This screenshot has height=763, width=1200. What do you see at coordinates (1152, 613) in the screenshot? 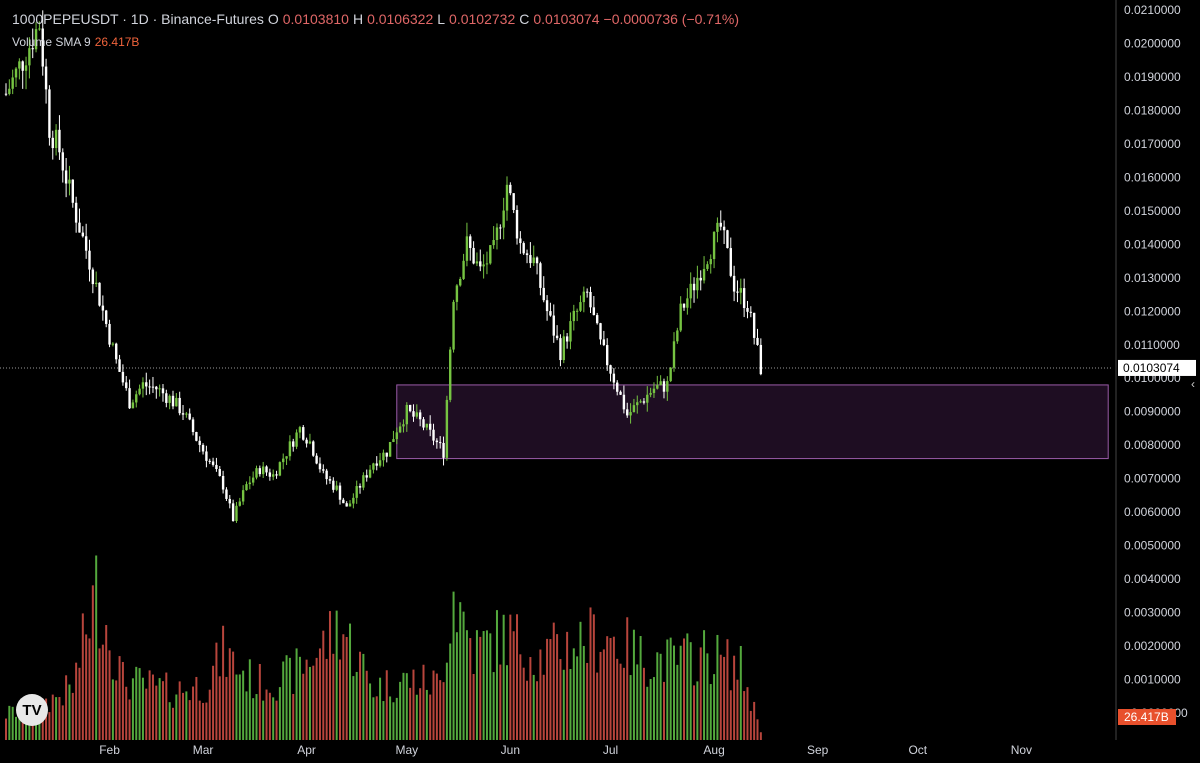
I see `y-tick-label: 0.0030000` at bounding box center [1152, 613].